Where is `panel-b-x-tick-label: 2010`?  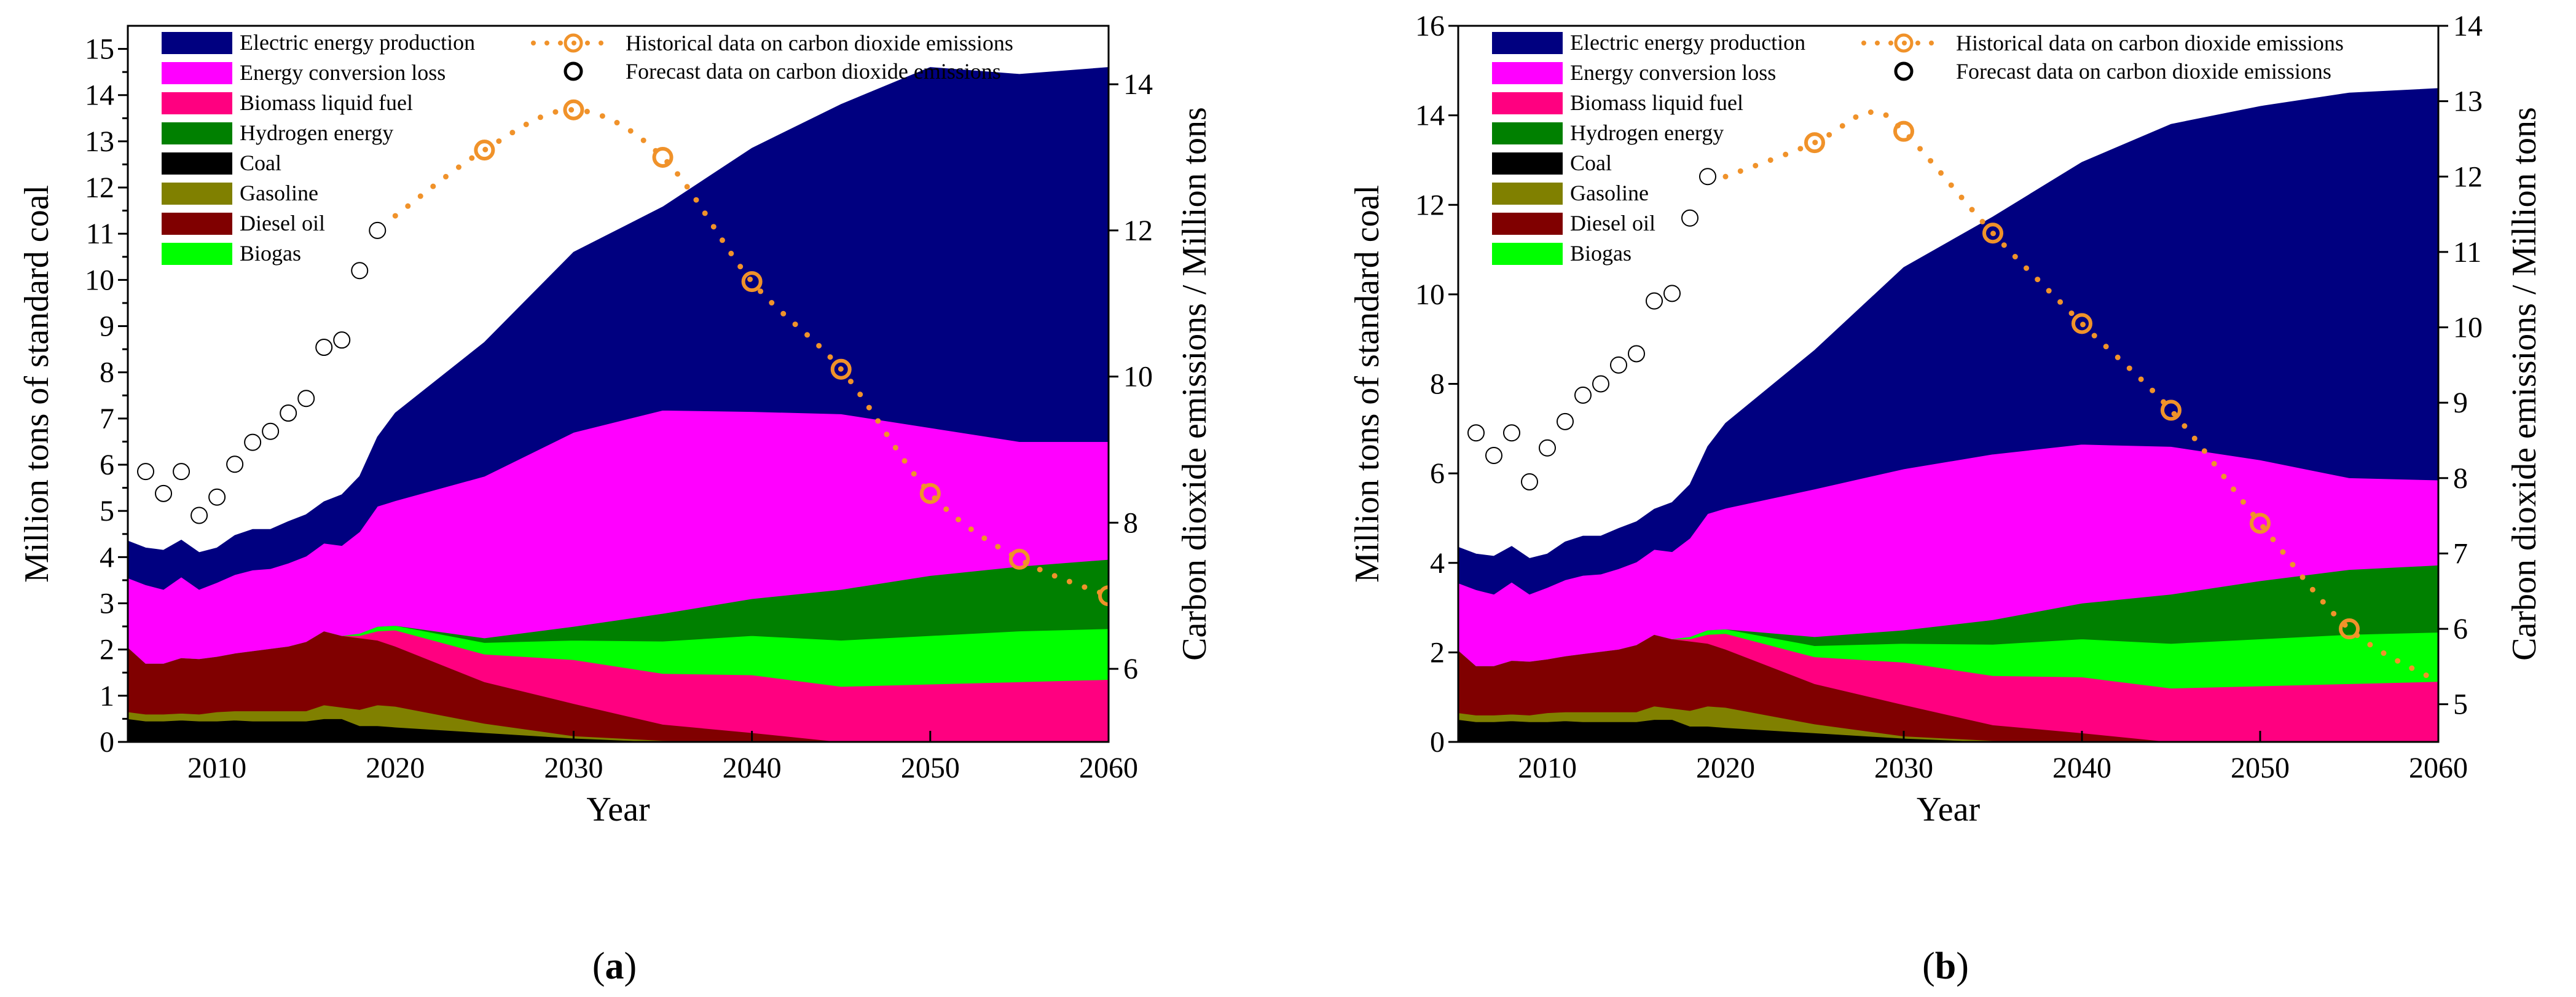 panel-b-x-tick-label: 2010 is located at coordinates (1547, 768).